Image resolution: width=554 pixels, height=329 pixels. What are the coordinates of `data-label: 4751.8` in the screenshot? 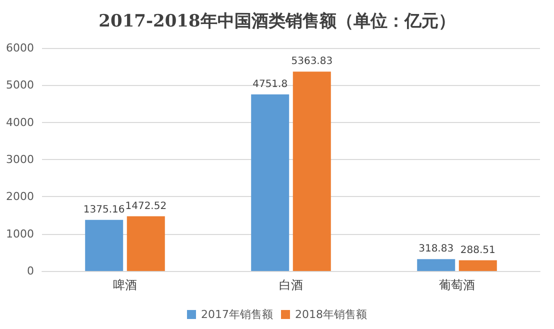 It's located at (270, 84).